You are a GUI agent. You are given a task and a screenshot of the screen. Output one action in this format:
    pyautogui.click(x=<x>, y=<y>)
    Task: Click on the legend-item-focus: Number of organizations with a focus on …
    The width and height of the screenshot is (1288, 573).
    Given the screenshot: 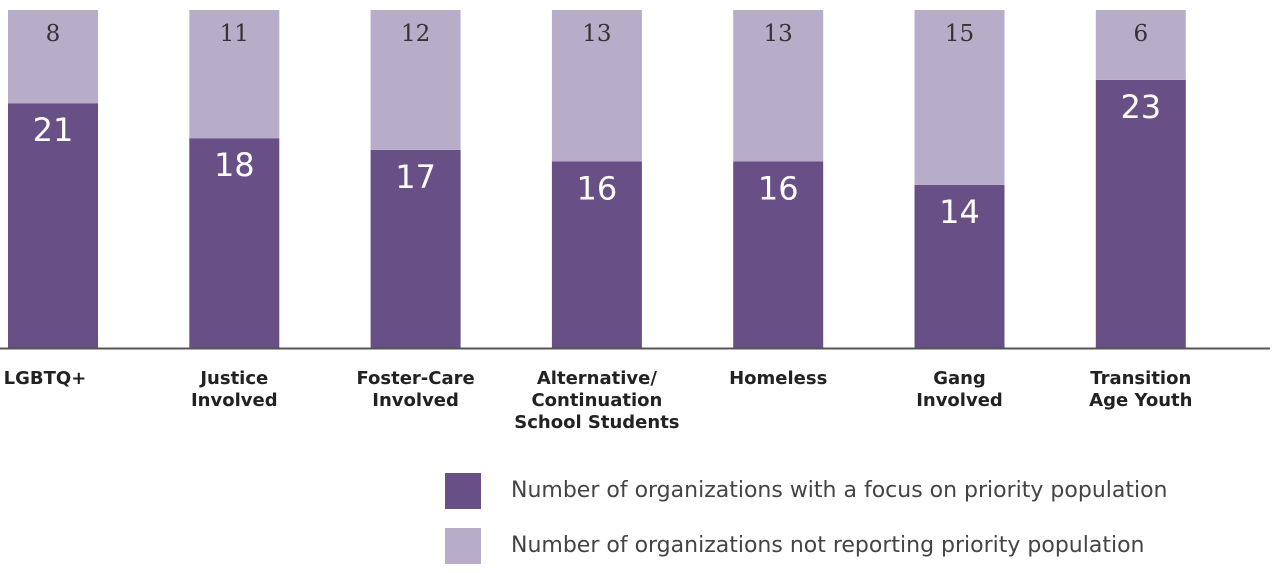 What is the action you would take?
    pyautogui.click(x=806, y=490)
    